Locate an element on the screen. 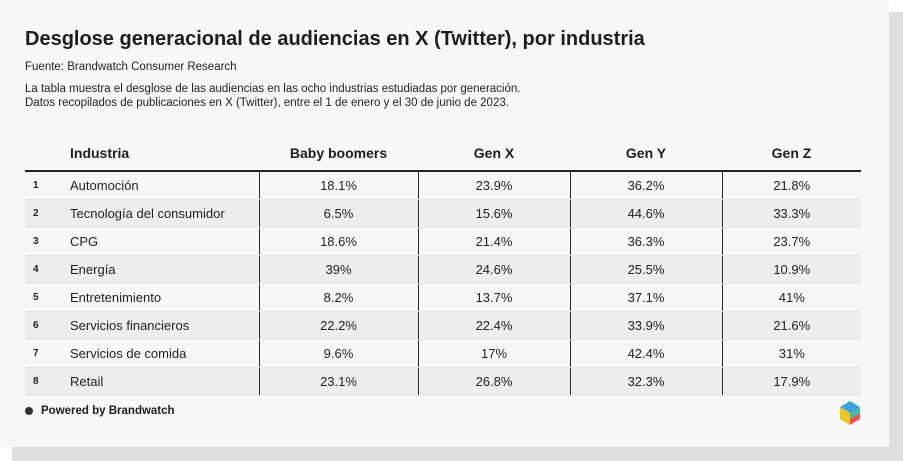 The height and width of the screenshot is (461, 903). row-index: 8 is located at coordinates (47, 381).